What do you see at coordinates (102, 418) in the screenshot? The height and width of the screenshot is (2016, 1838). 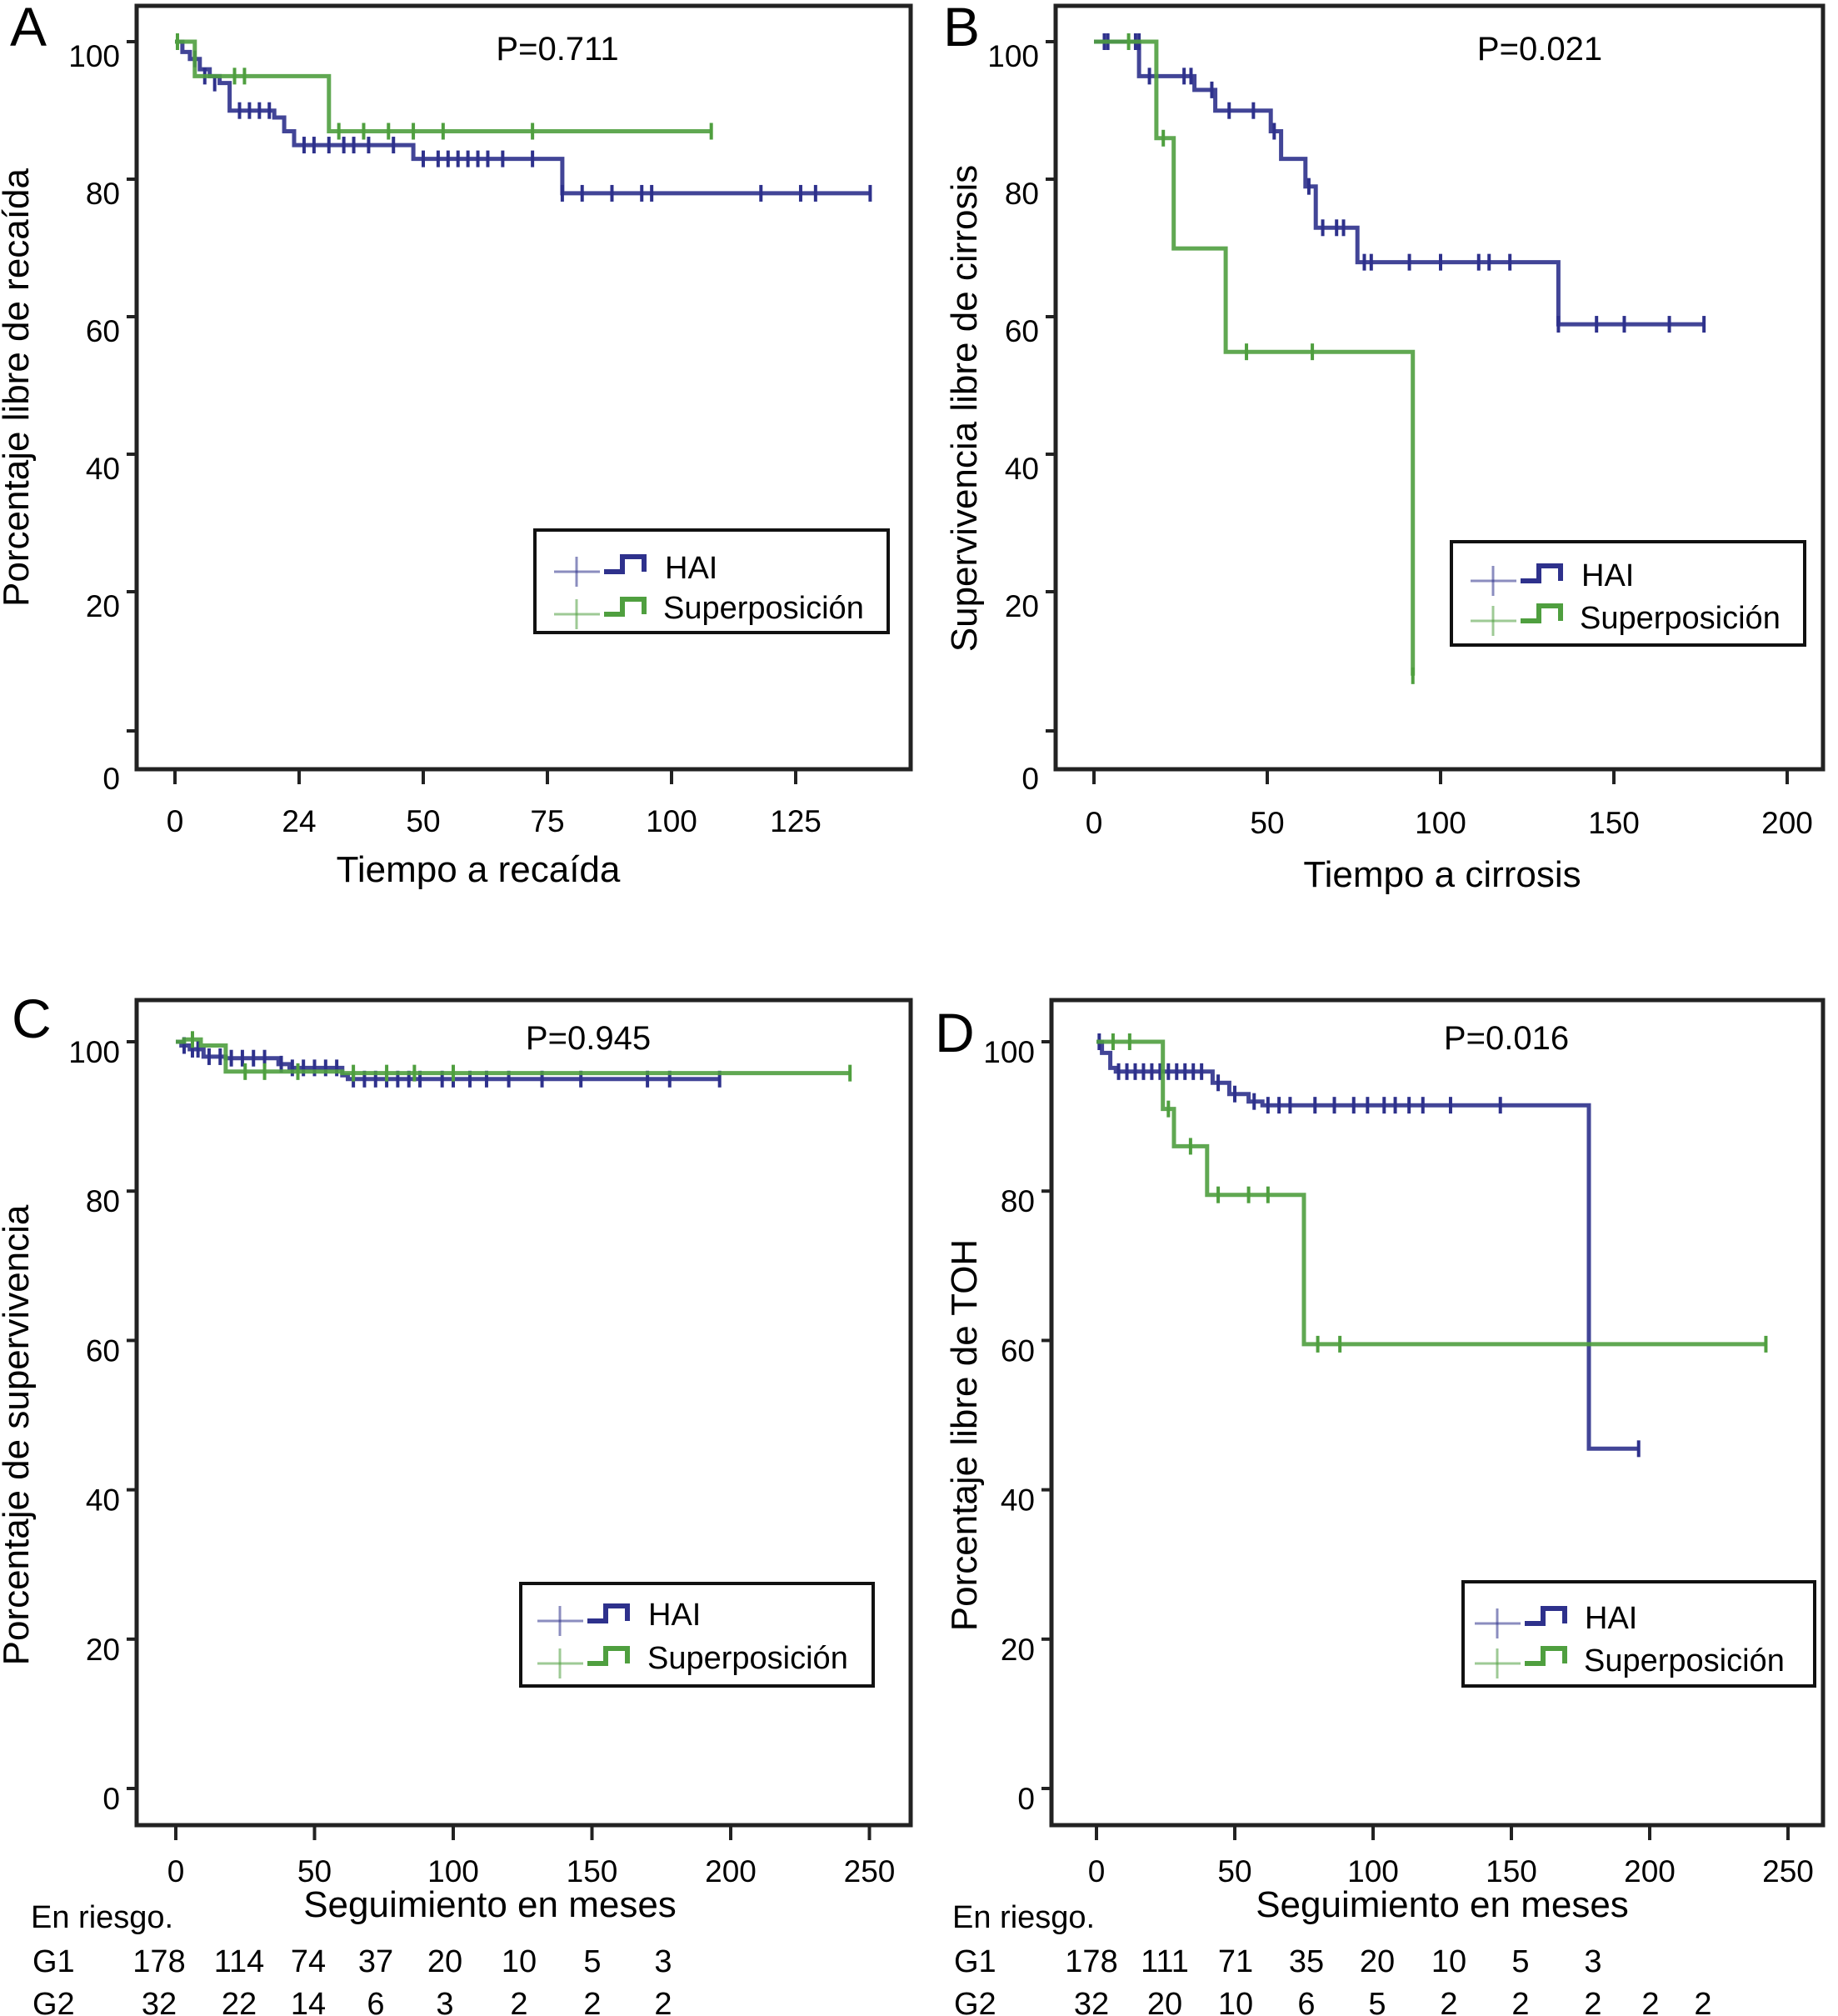 I see `y-ticks-a: 100 80 60 40 20 0` at bounding box center [102, 418].